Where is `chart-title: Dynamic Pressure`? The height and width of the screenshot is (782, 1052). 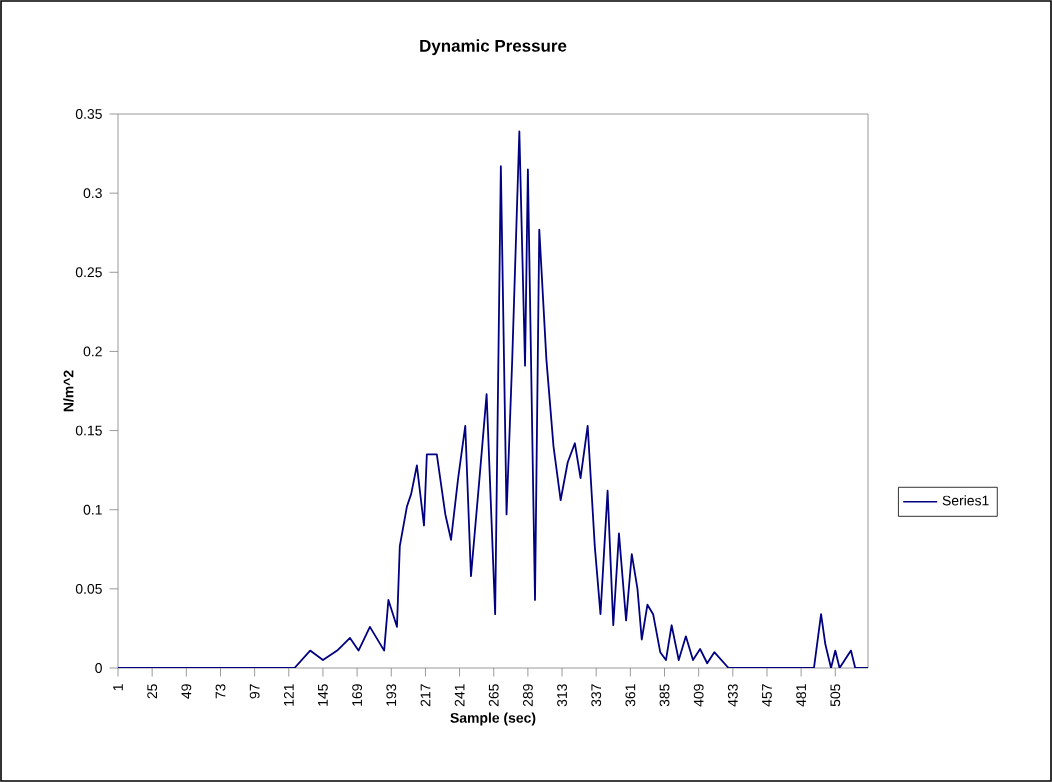
chart-title: Dynamic Pressure is located at coordinates (493, 47).